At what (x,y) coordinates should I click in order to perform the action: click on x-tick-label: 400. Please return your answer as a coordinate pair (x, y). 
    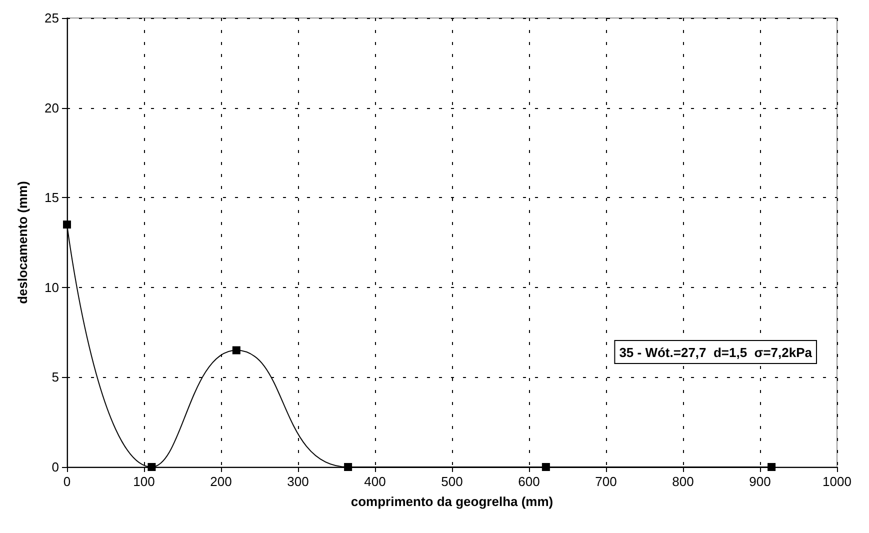
    Looking at the image, I should click on (375, 481).